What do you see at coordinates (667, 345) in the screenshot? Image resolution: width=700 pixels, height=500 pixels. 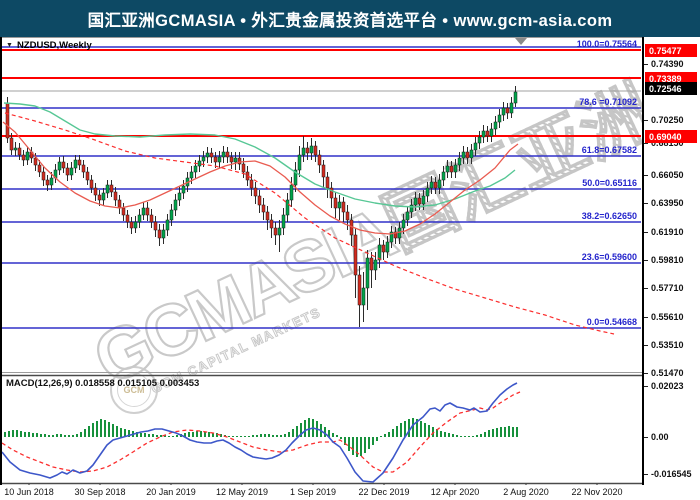 I see `price-axis-label: 0.53510` at bounding box center [667, 345].